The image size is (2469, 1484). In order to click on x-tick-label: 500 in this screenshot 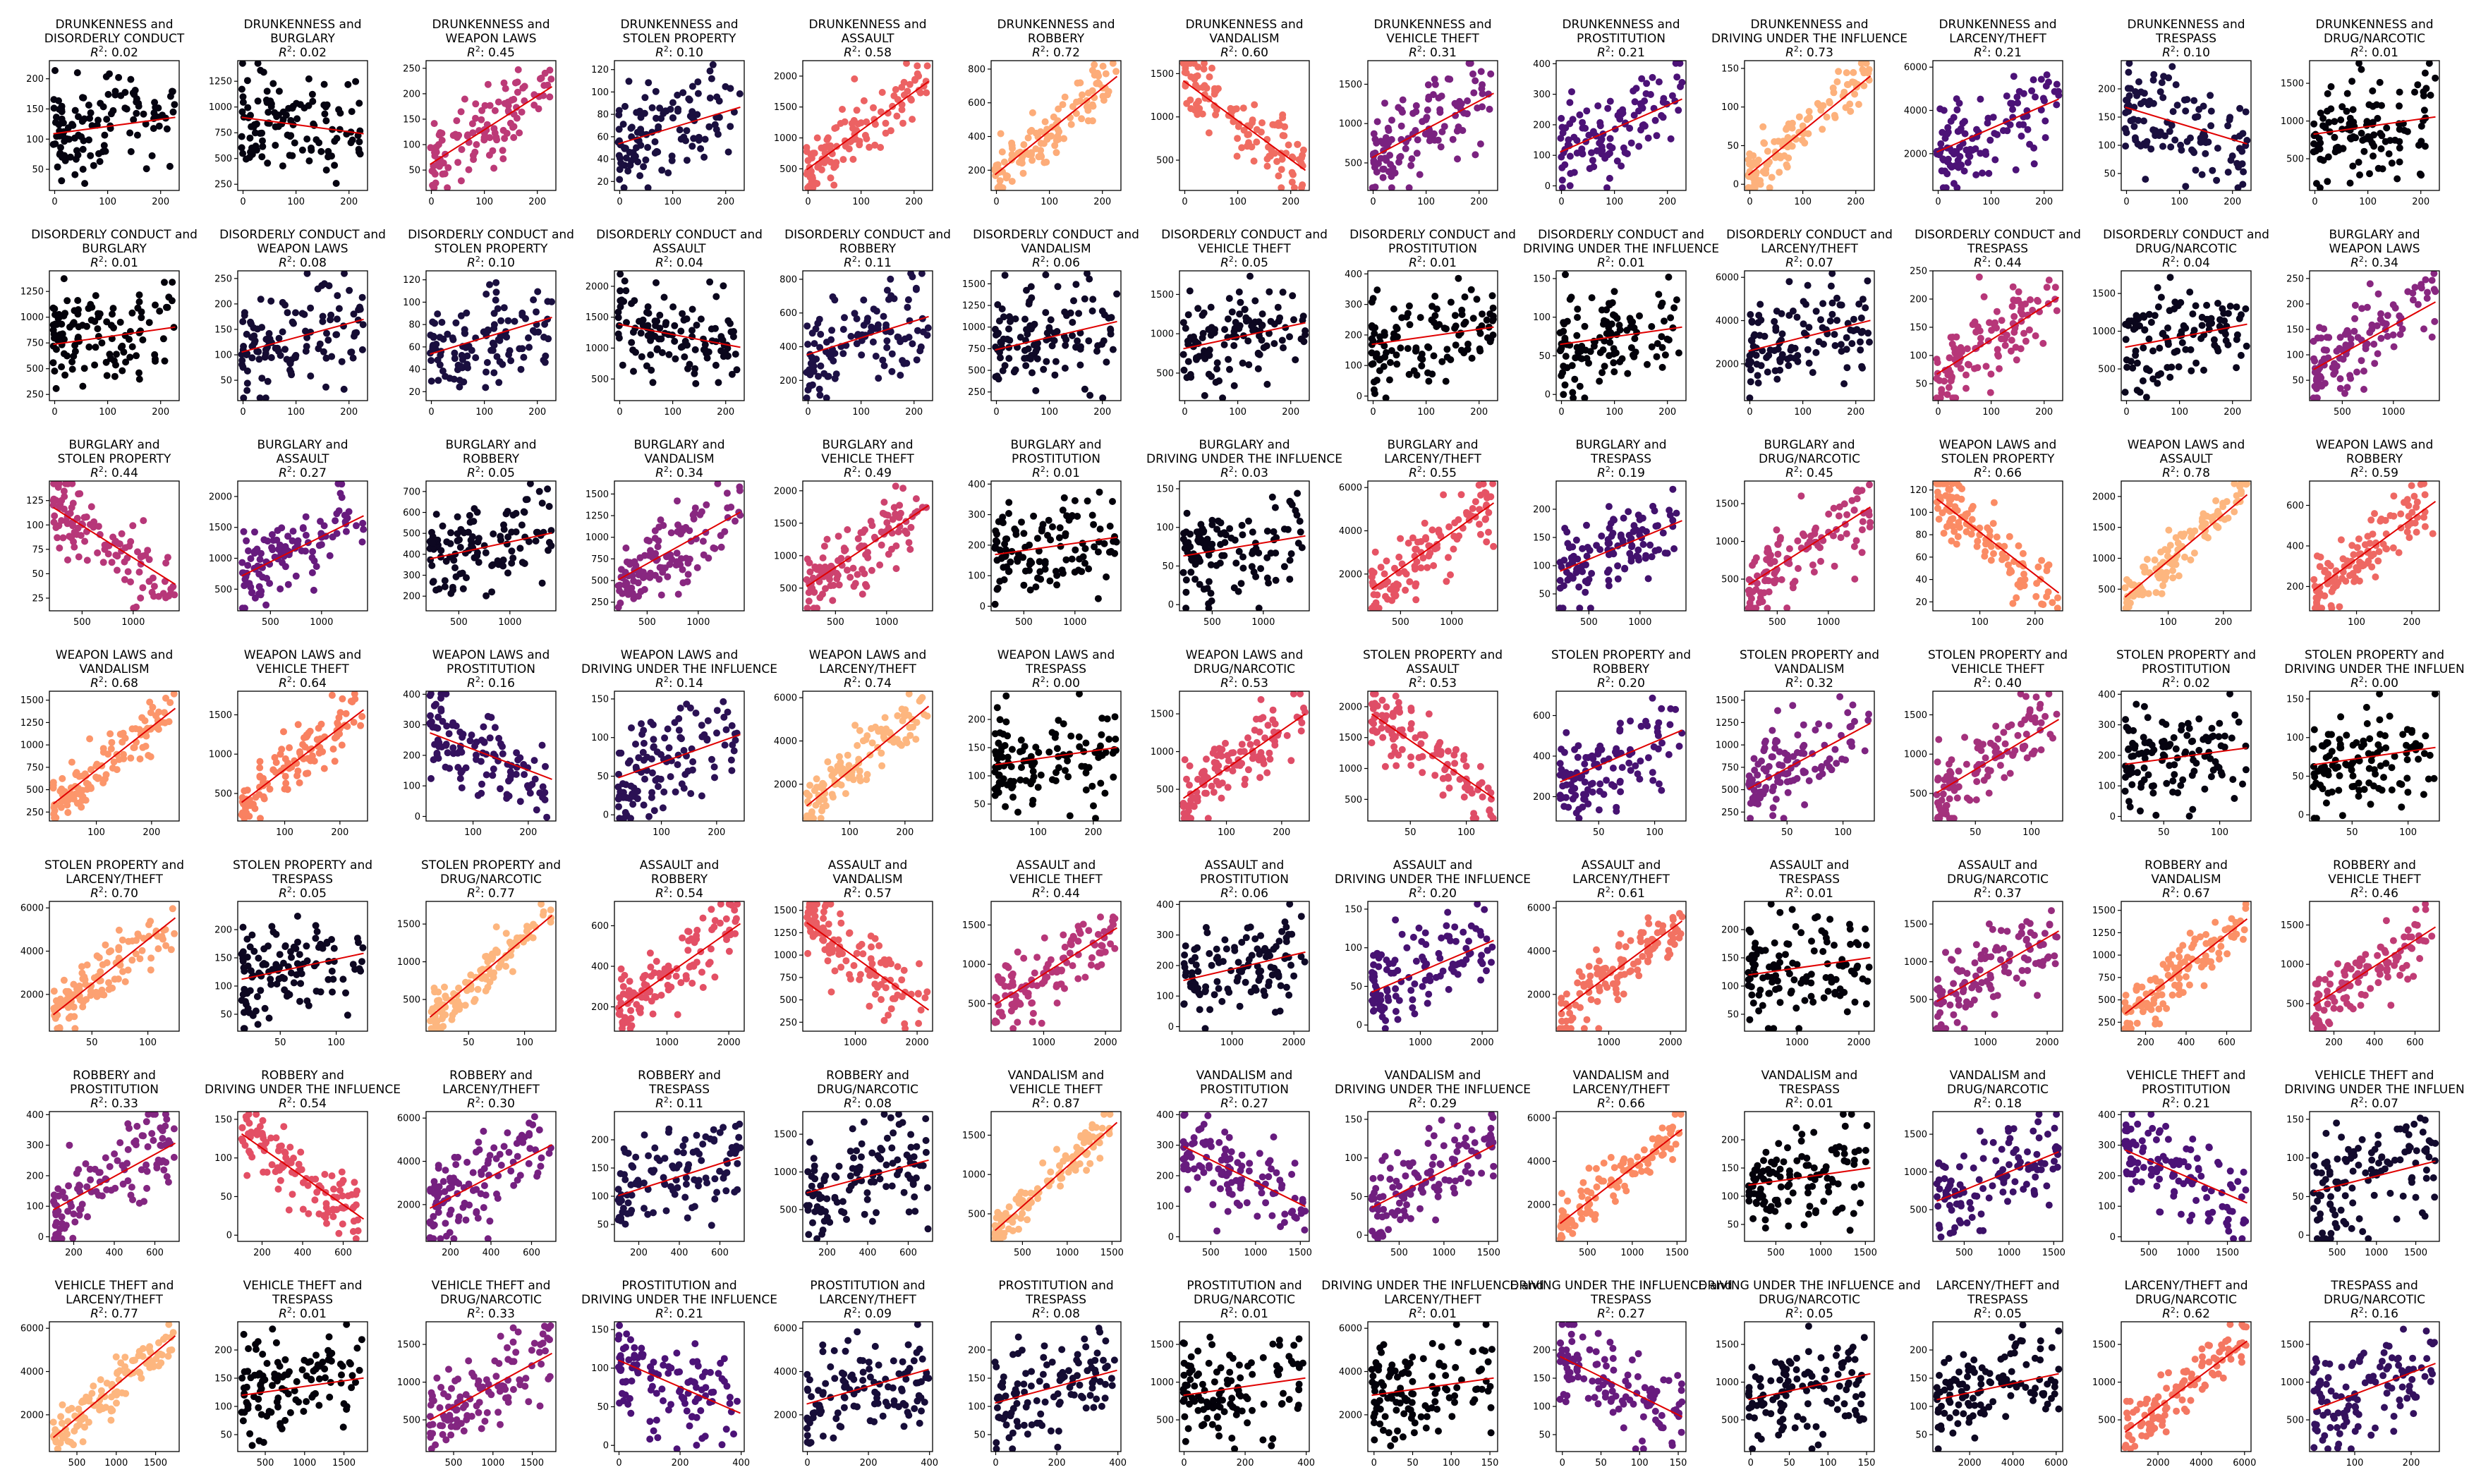, I will do `click(1212, 622)`.